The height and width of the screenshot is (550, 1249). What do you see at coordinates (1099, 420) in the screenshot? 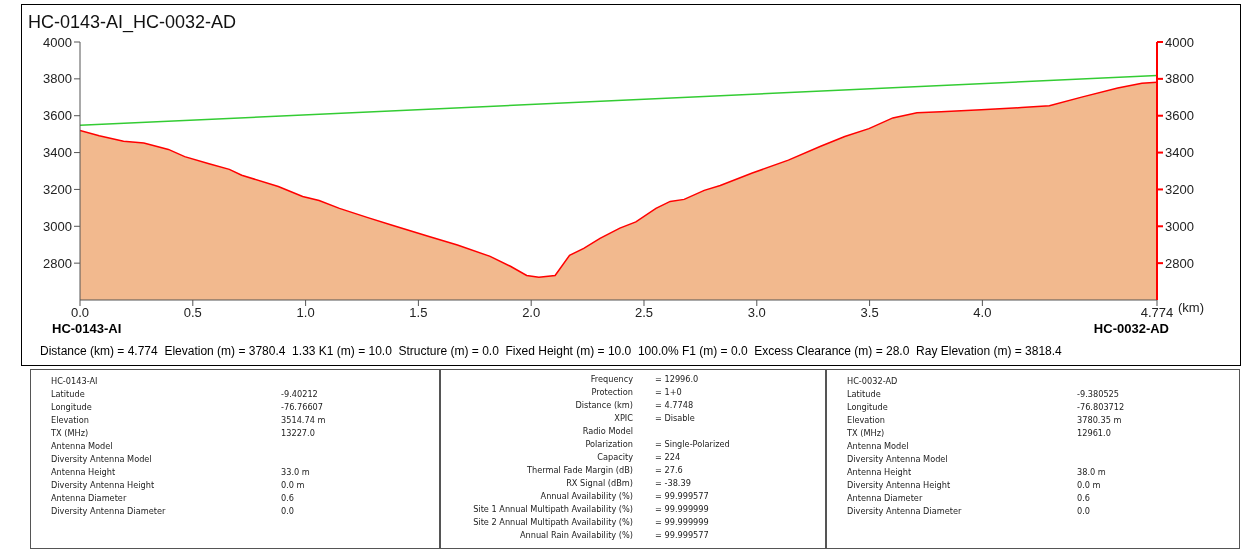
I see `text: 3780.35 m` at bounding box center [1099, 420].